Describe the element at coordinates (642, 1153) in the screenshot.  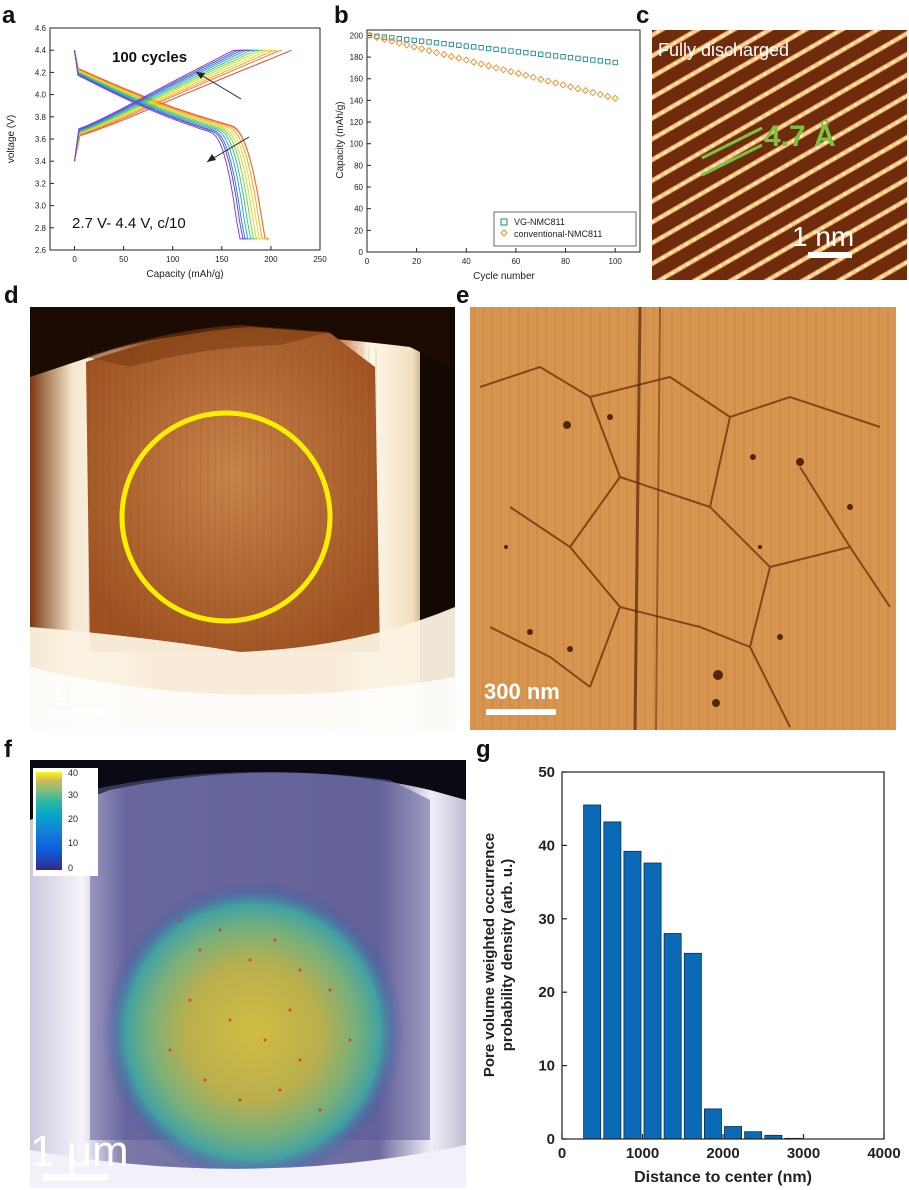
I see `x-tick-label-g: 1000` at that location.